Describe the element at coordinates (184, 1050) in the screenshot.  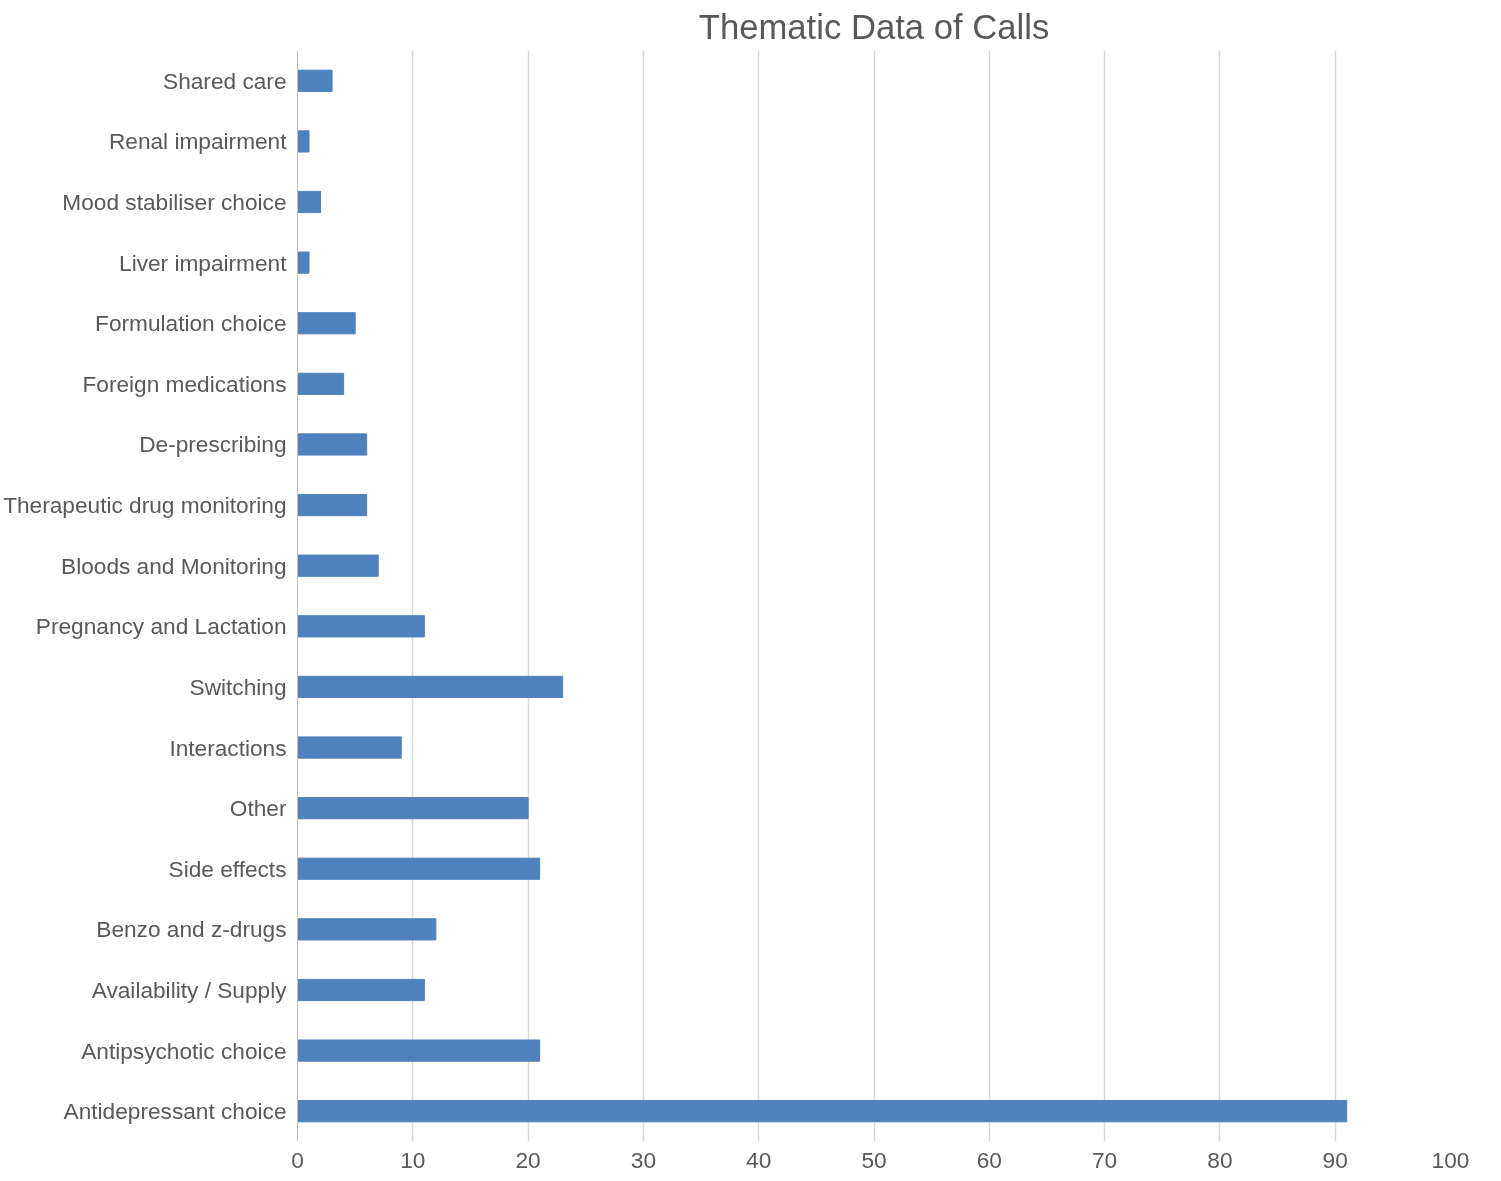
I see `y-tick-label: Antipsychotic choice` at that location.